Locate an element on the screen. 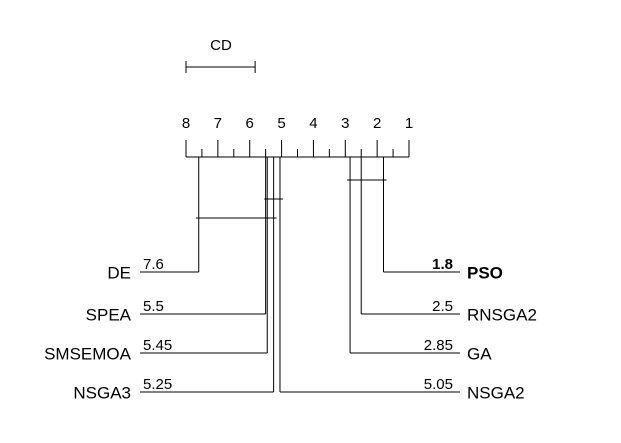  x-tick-label: 1 is located at coordinates (409, 123).